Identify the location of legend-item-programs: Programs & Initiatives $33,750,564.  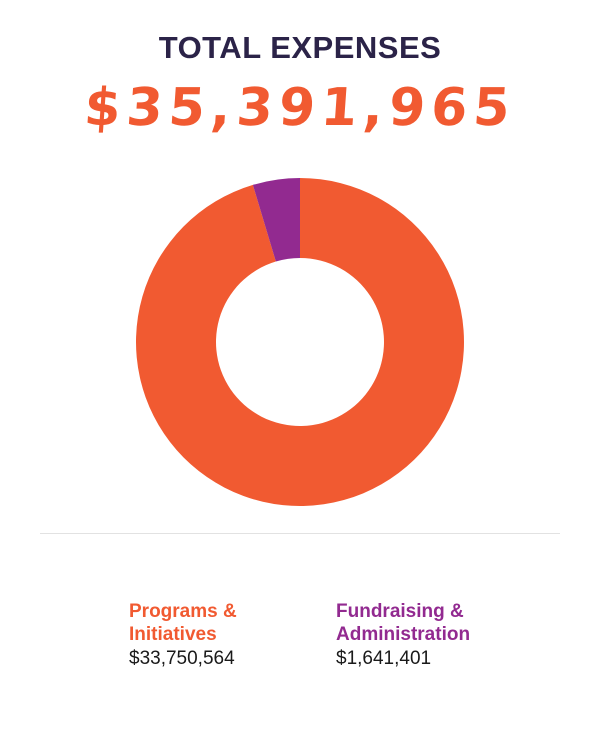
(239, 635).